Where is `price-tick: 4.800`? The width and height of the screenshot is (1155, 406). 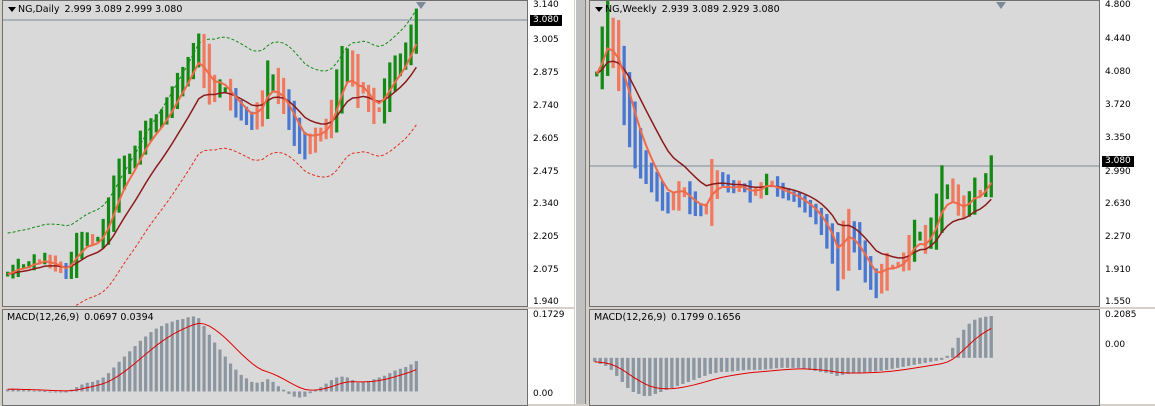
price-tick: 4.800 is located at coordinates (1118, 5).